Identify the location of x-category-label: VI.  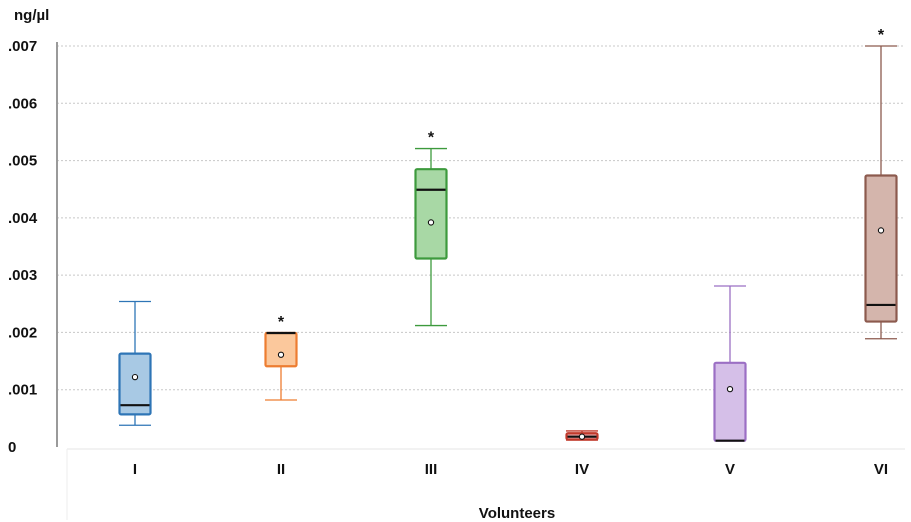
(881, 469).